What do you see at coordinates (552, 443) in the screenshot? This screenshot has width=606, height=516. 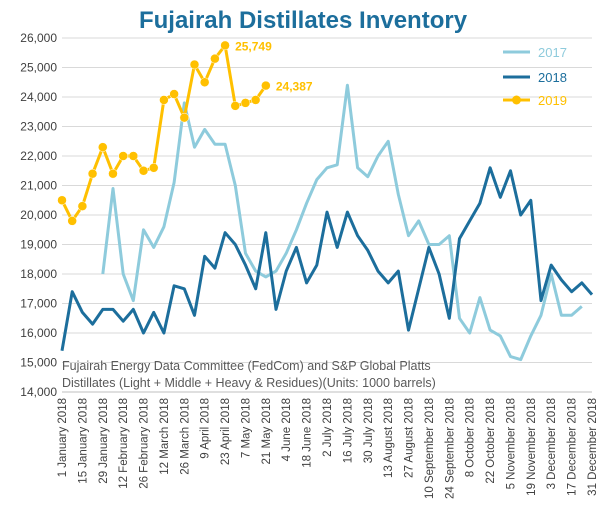 I see `x-tick-label: 3 December 2018` at bounding box center [552, 443].